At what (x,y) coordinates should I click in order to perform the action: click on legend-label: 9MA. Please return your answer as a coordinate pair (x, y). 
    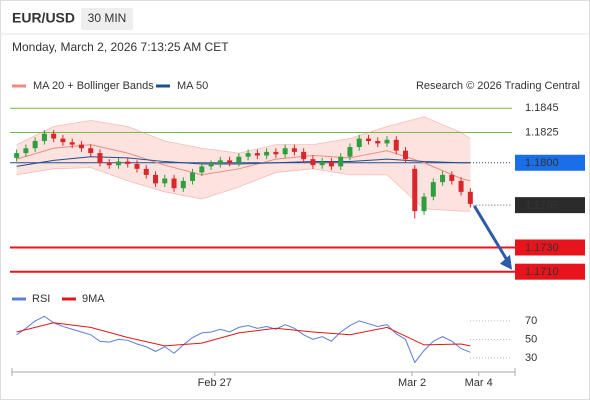
    Looking at the image, I should click on (93, 299).